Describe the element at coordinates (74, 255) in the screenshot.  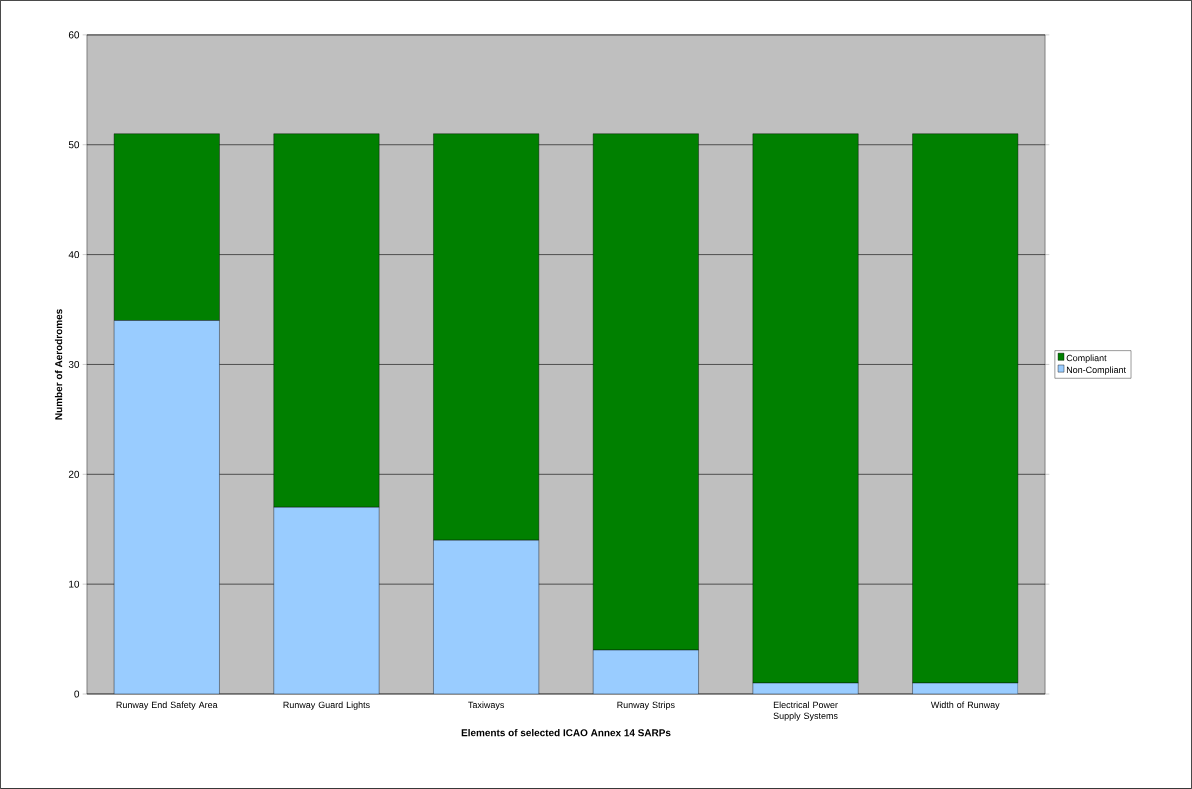
I see `y-tick-label: 40` at that location.